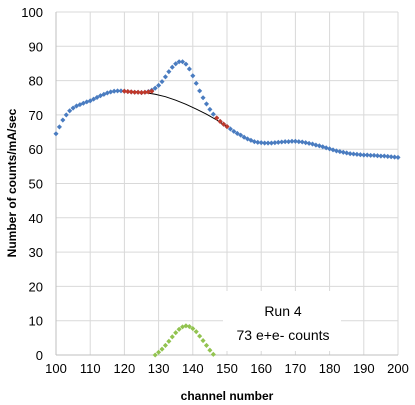 This screenshot has width=415, height=405. What do you see at coordinates (398, 368) in the screenshot?
I see `x-tick-label: 200` at bounding box center [398, 368].